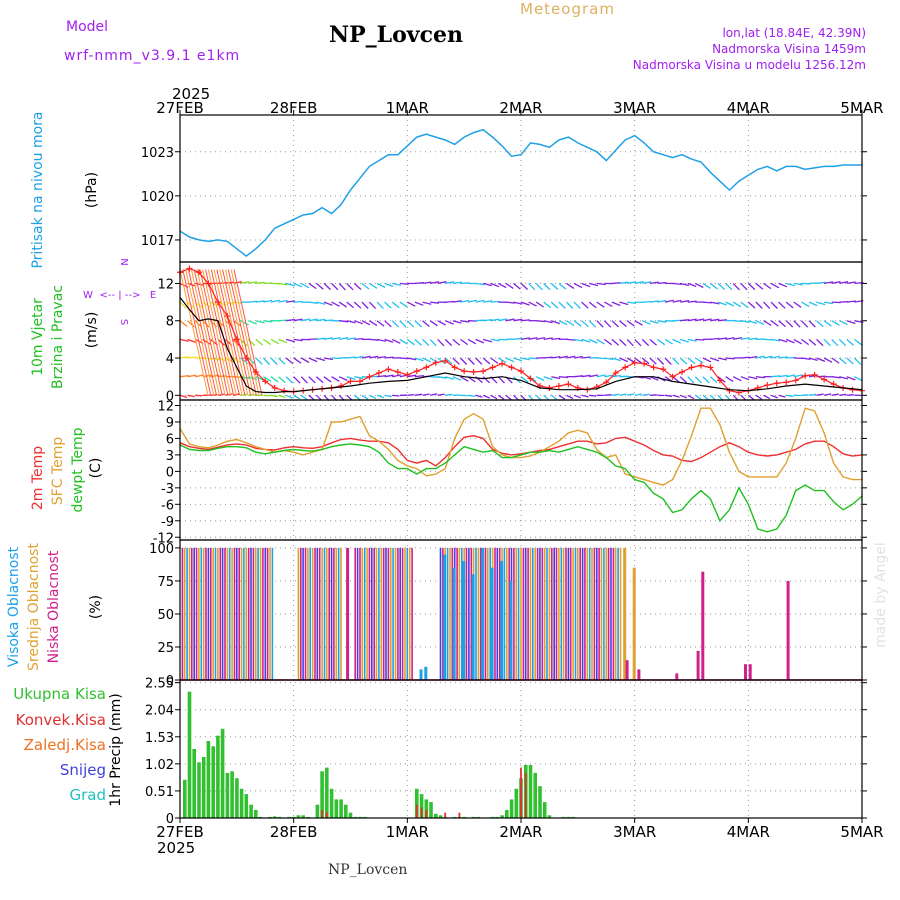 This screenshot has width=900, height=900. What do you see at coordinates (170, 681) in the screenshot?
I see `ytick-label: 0` at bounding box center [170, 681].